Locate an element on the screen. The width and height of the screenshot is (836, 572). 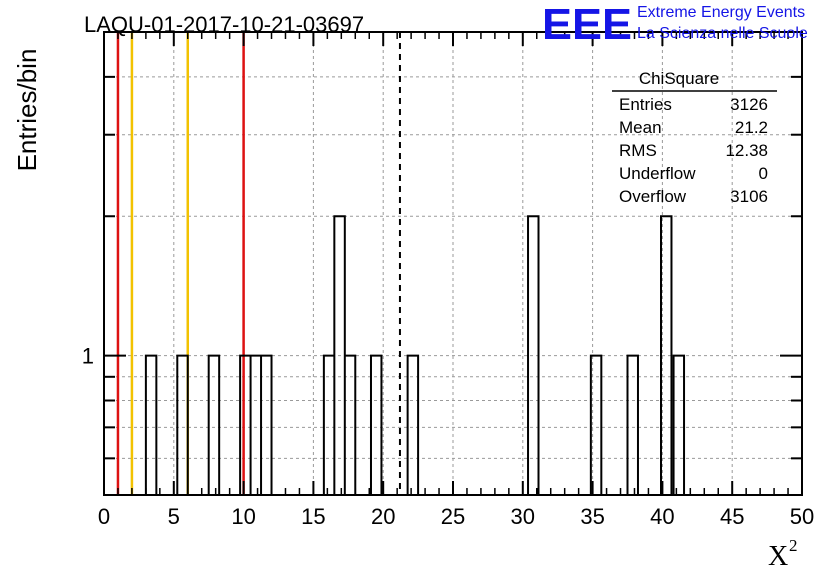
y-axis-label: Entries/bin is located at coordinates (27, 110).